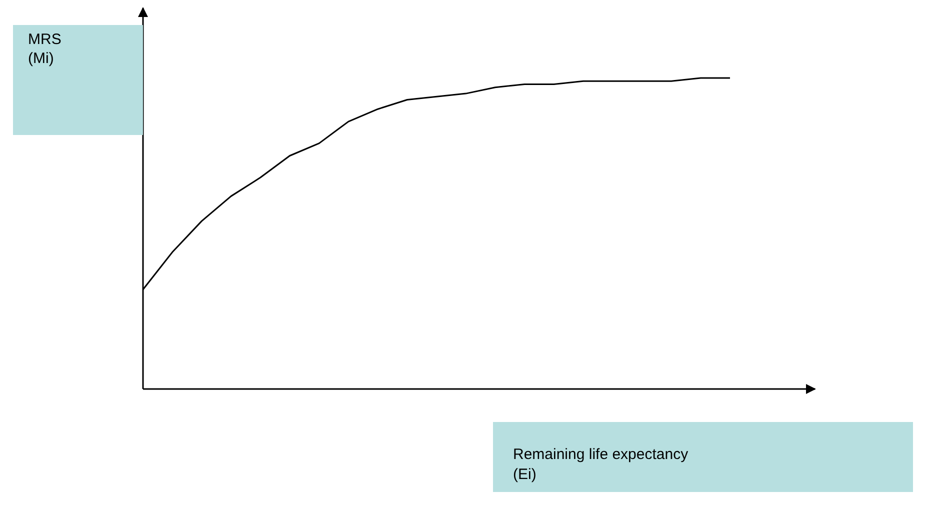 The width and height of the screenshot is (927, 514). I want to click on x-axis-title: Remaining life expectancy (Ei), so click(601, 464).